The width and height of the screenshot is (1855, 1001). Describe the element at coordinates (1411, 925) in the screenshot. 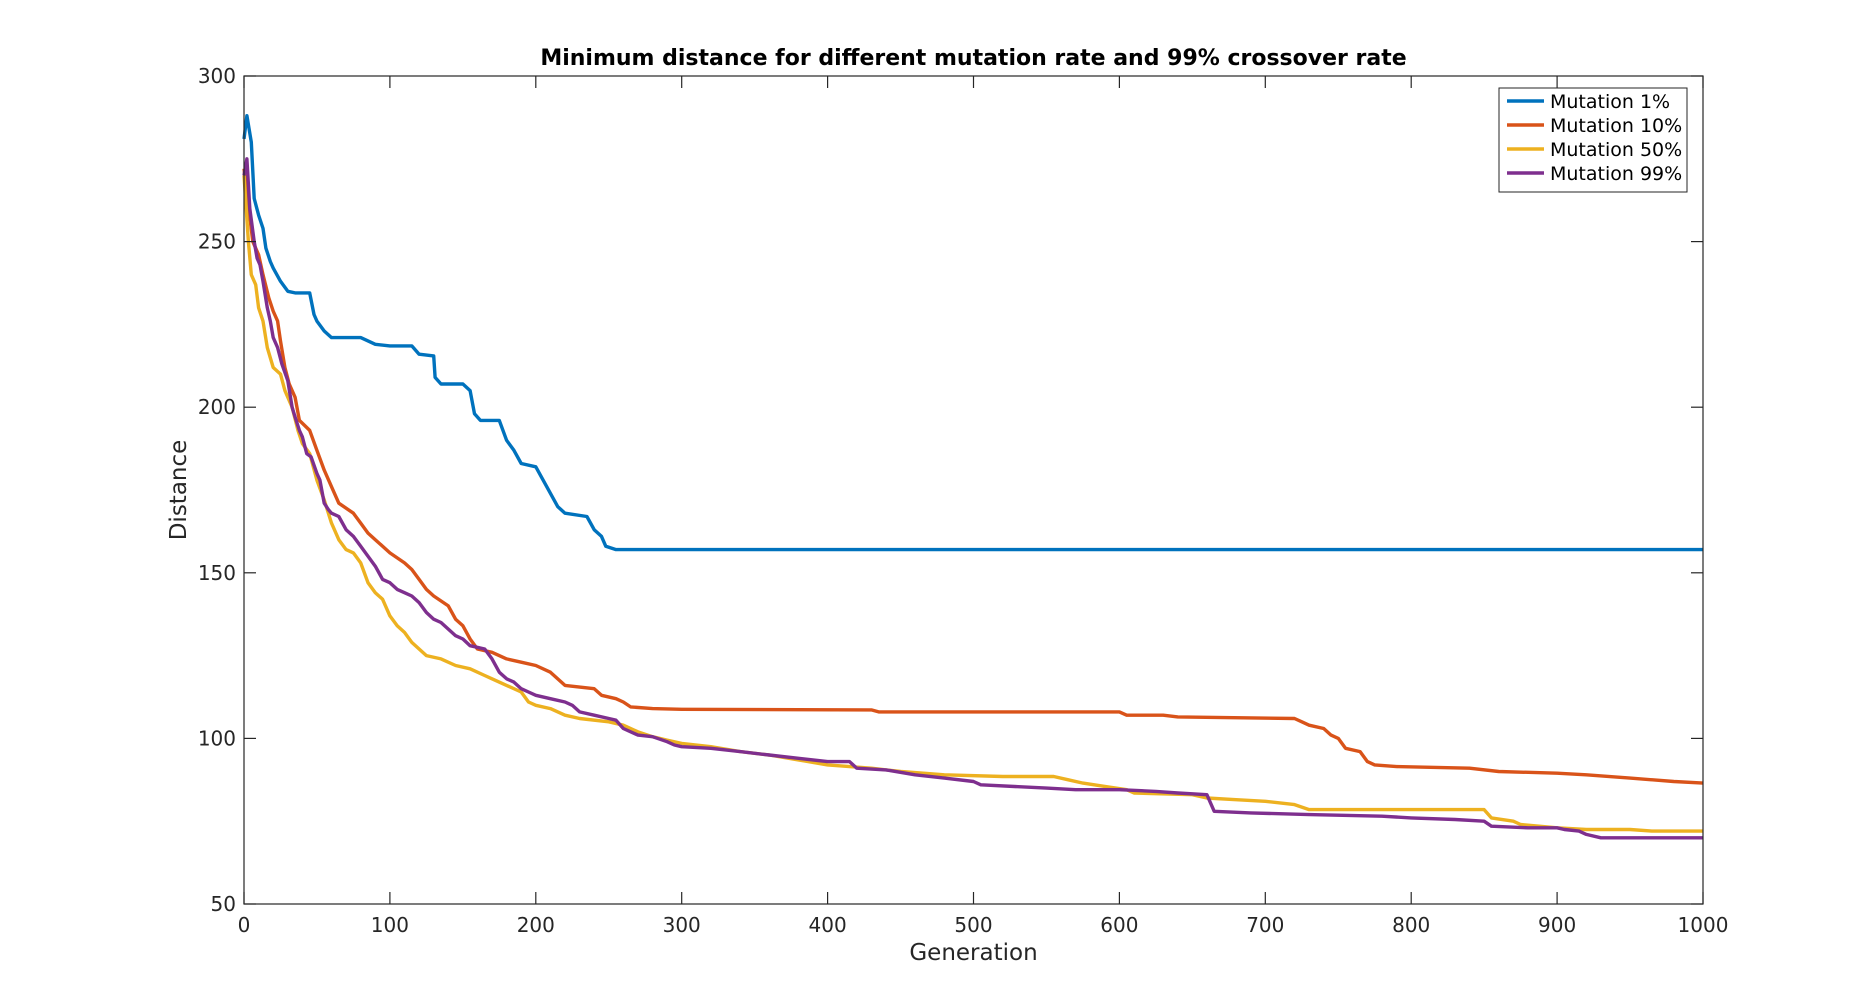

I see `x-tick-label: 800` at that location.